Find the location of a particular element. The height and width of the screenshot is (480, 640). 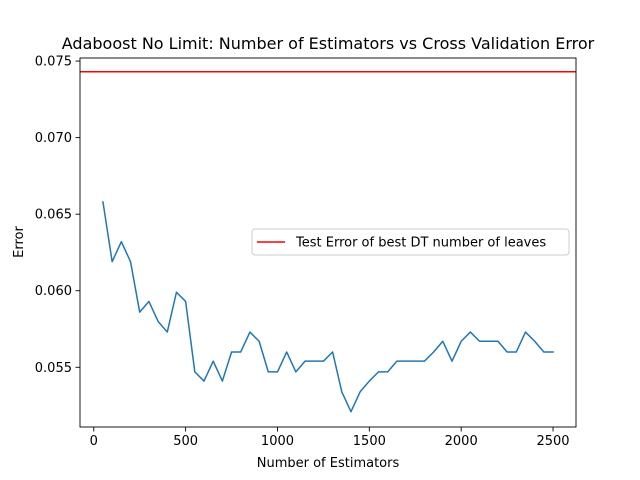

y-axis: 0.055 0.060 0.065 0.070 0.075 is located at coordinates (57, 215).